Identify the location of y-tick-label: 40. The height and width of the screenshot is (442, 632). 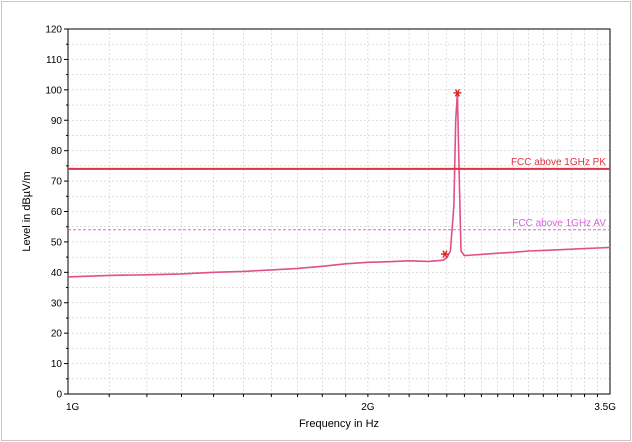
(57, 273).